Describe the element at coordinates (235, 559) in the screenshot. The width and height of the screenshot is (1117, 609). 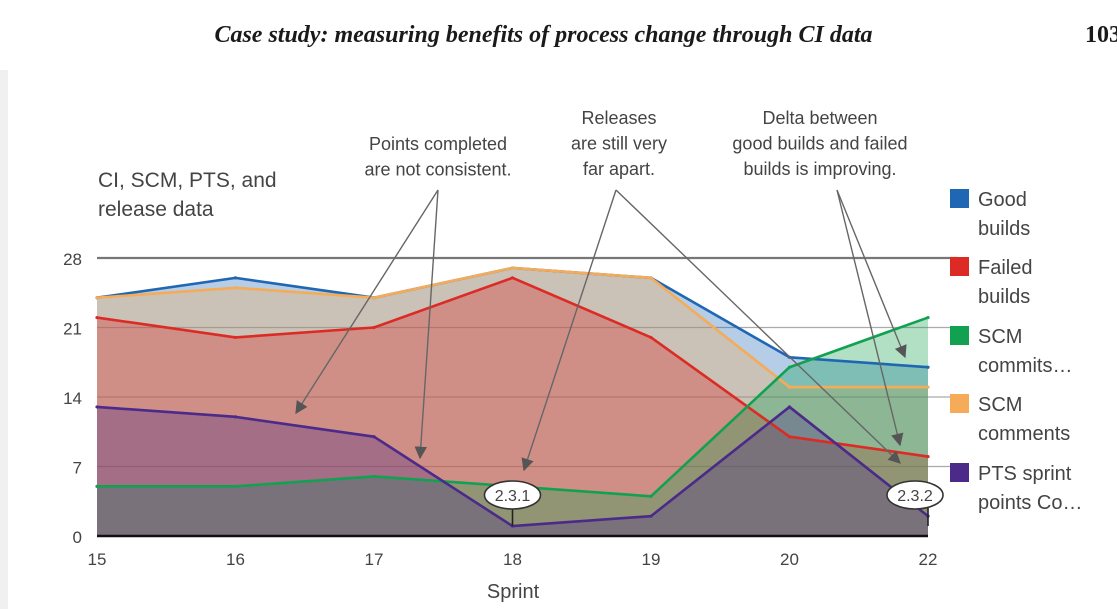
I see `x-tick-label-16: 16` at that location.